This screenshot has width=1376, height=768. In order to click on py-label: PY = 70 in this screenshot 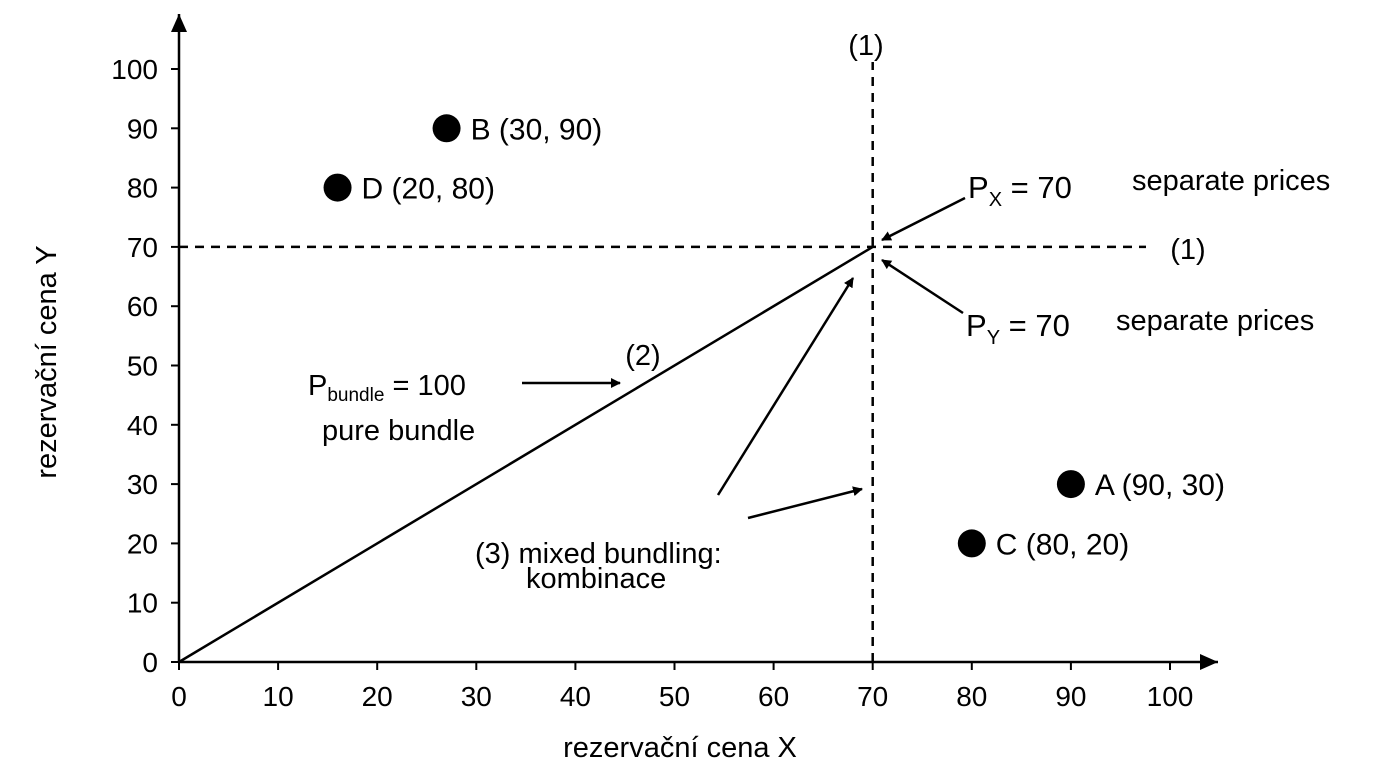, I will do `click(1018, 328)`.